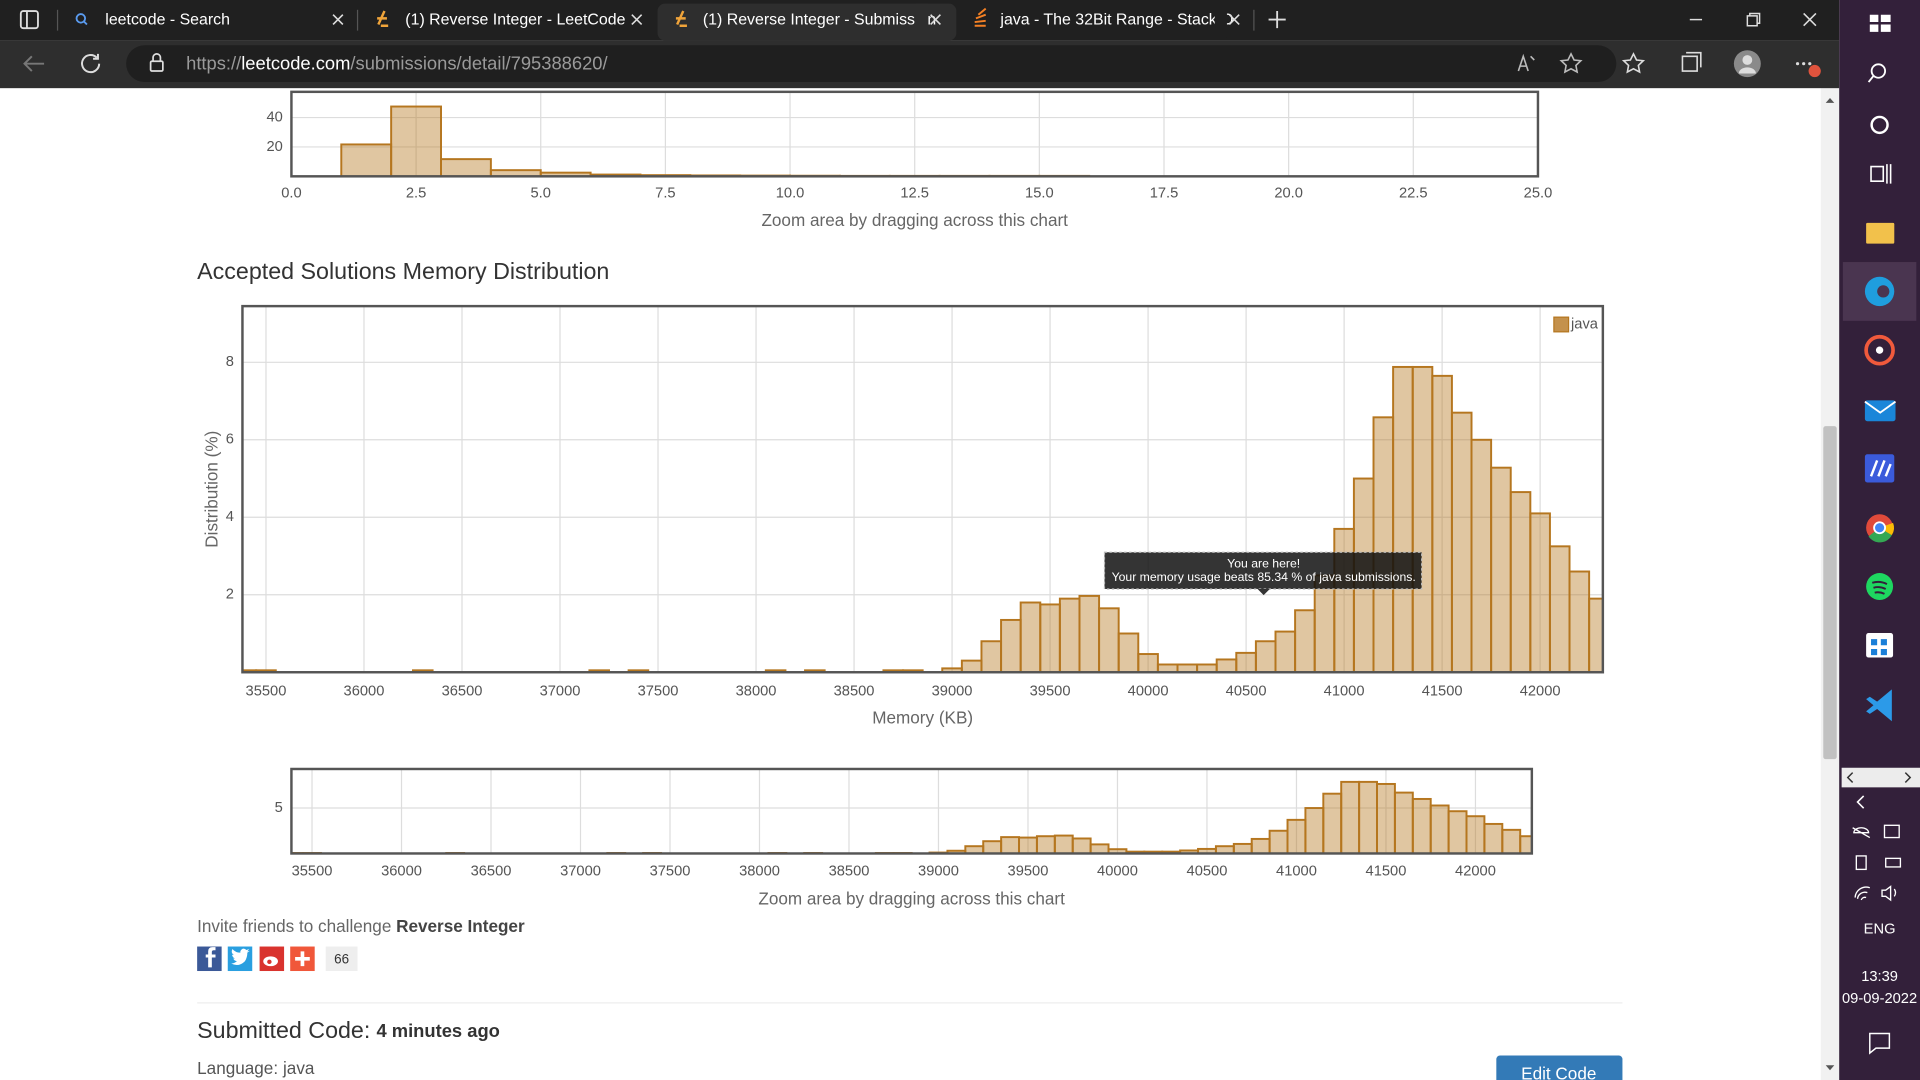 The height and width of the screenshot is (1080, 1920). What do you see at coordinates (1880, 23) in the screenshot?
I see `start-button` at bounding box center [1880, 23].